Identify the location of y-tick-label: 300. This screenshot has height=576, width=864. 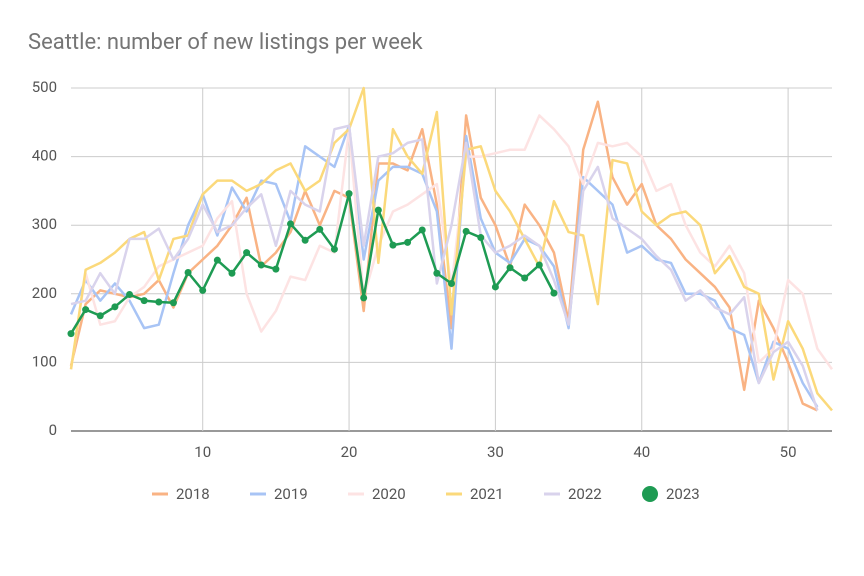
(44, 224).